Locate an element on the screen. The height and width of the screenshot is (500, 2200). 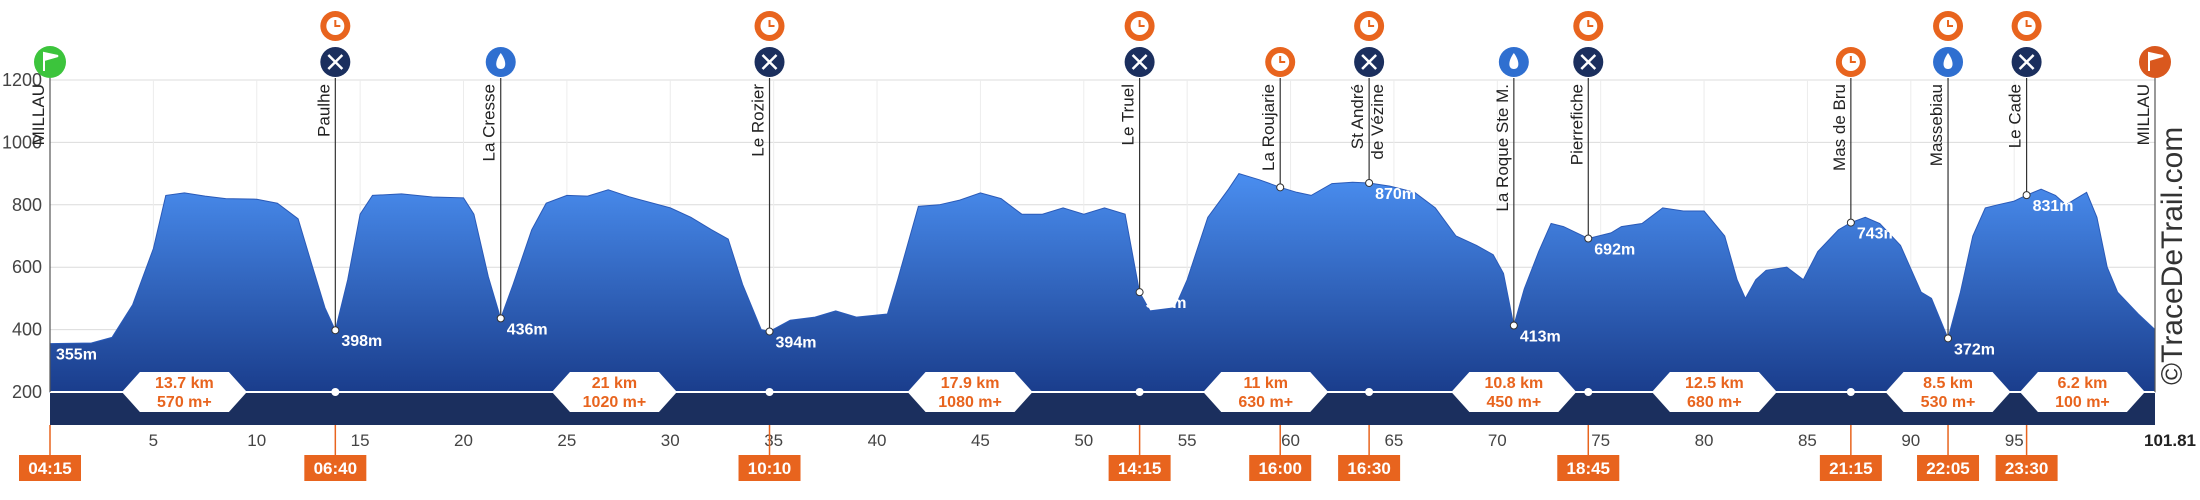
waypoint-elevation: 743m is located at coordinates (1877, 234).